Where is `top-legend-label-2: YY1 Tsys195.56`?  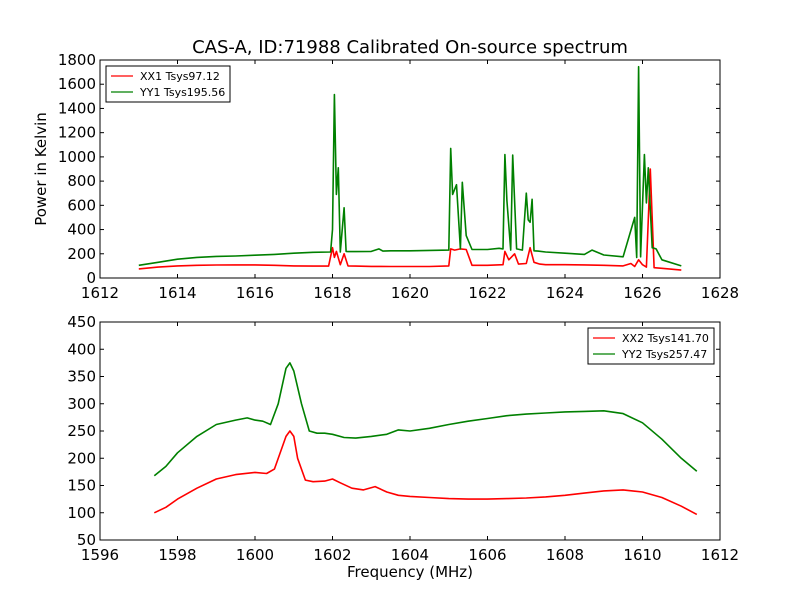 top-legend-label-2: YY1 Tsys195.56 is located at coordinates (182, 92).